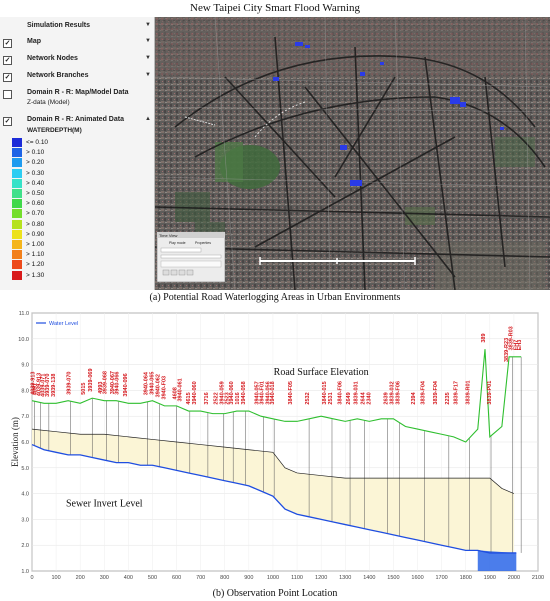  What do you see at coordinates (35, 265) in the screenshot?
I see `legend-label: > 1.20` at bounding box center [35, 265].